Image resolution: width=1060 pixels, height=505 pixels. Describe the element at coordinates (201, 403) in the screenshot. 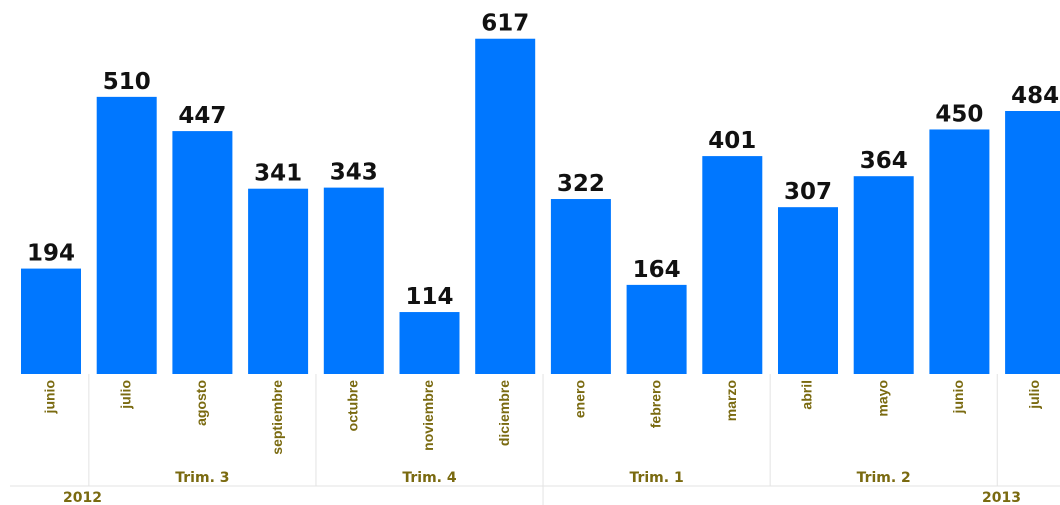

I see `category-label: agosto` at that location.